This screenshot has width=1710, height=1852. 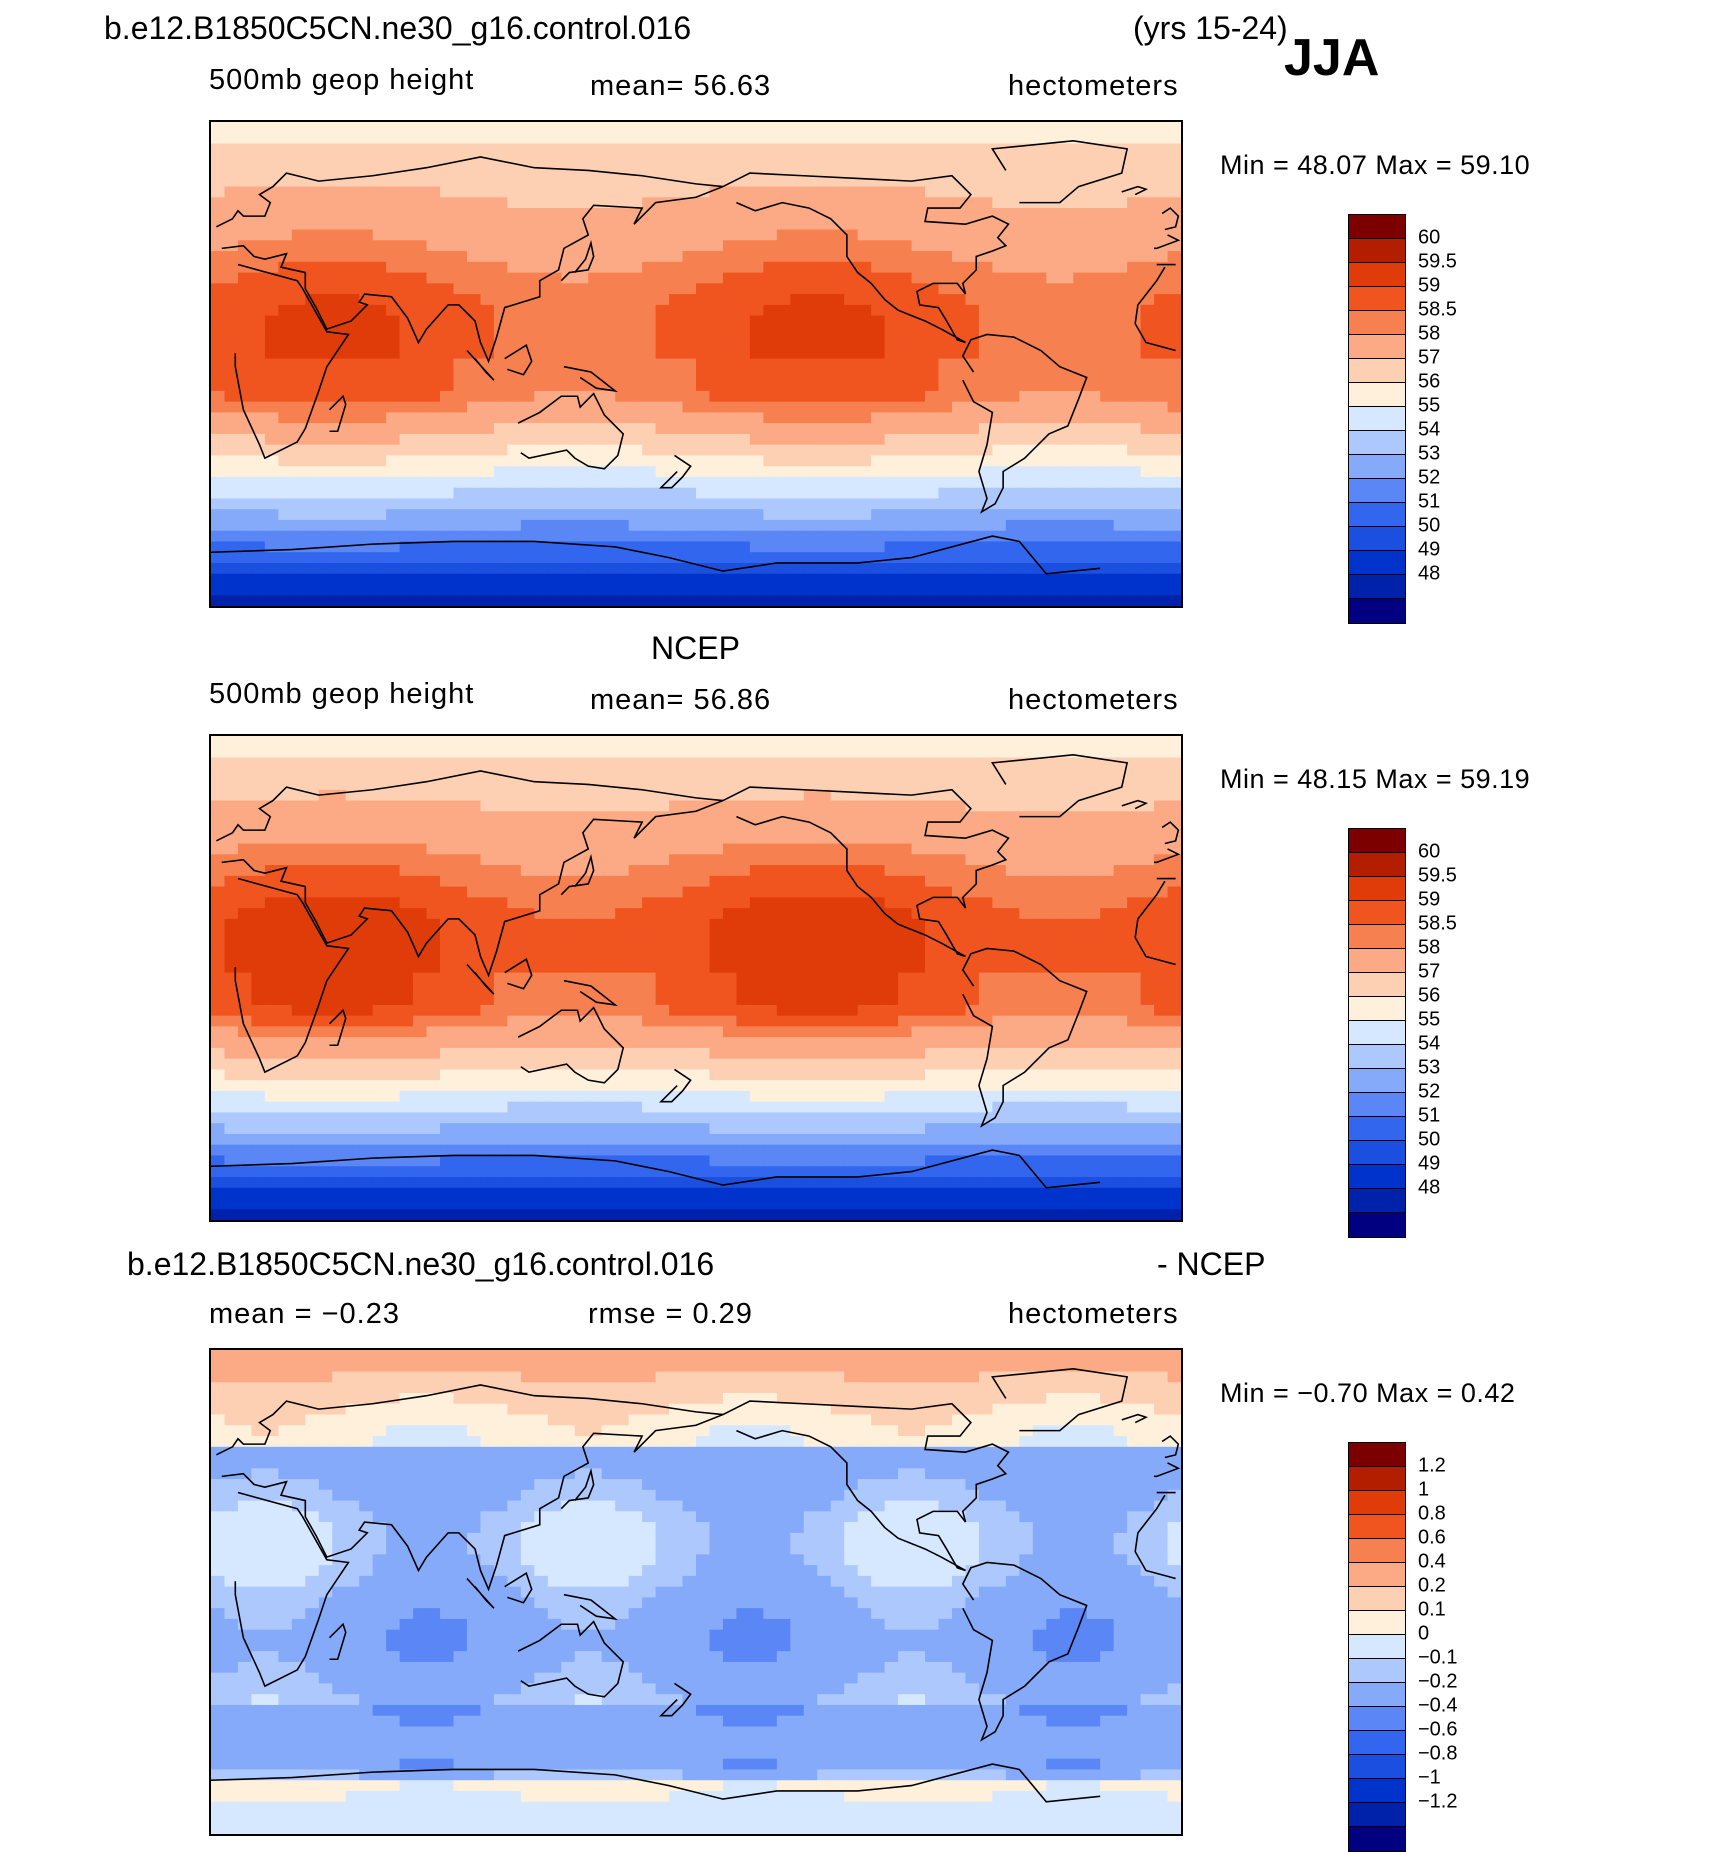 What do you see at coordinates (1429, 406) in the screenshot?
I see `colorbar-tick-label: 55` at bounding box center [1429, 406].